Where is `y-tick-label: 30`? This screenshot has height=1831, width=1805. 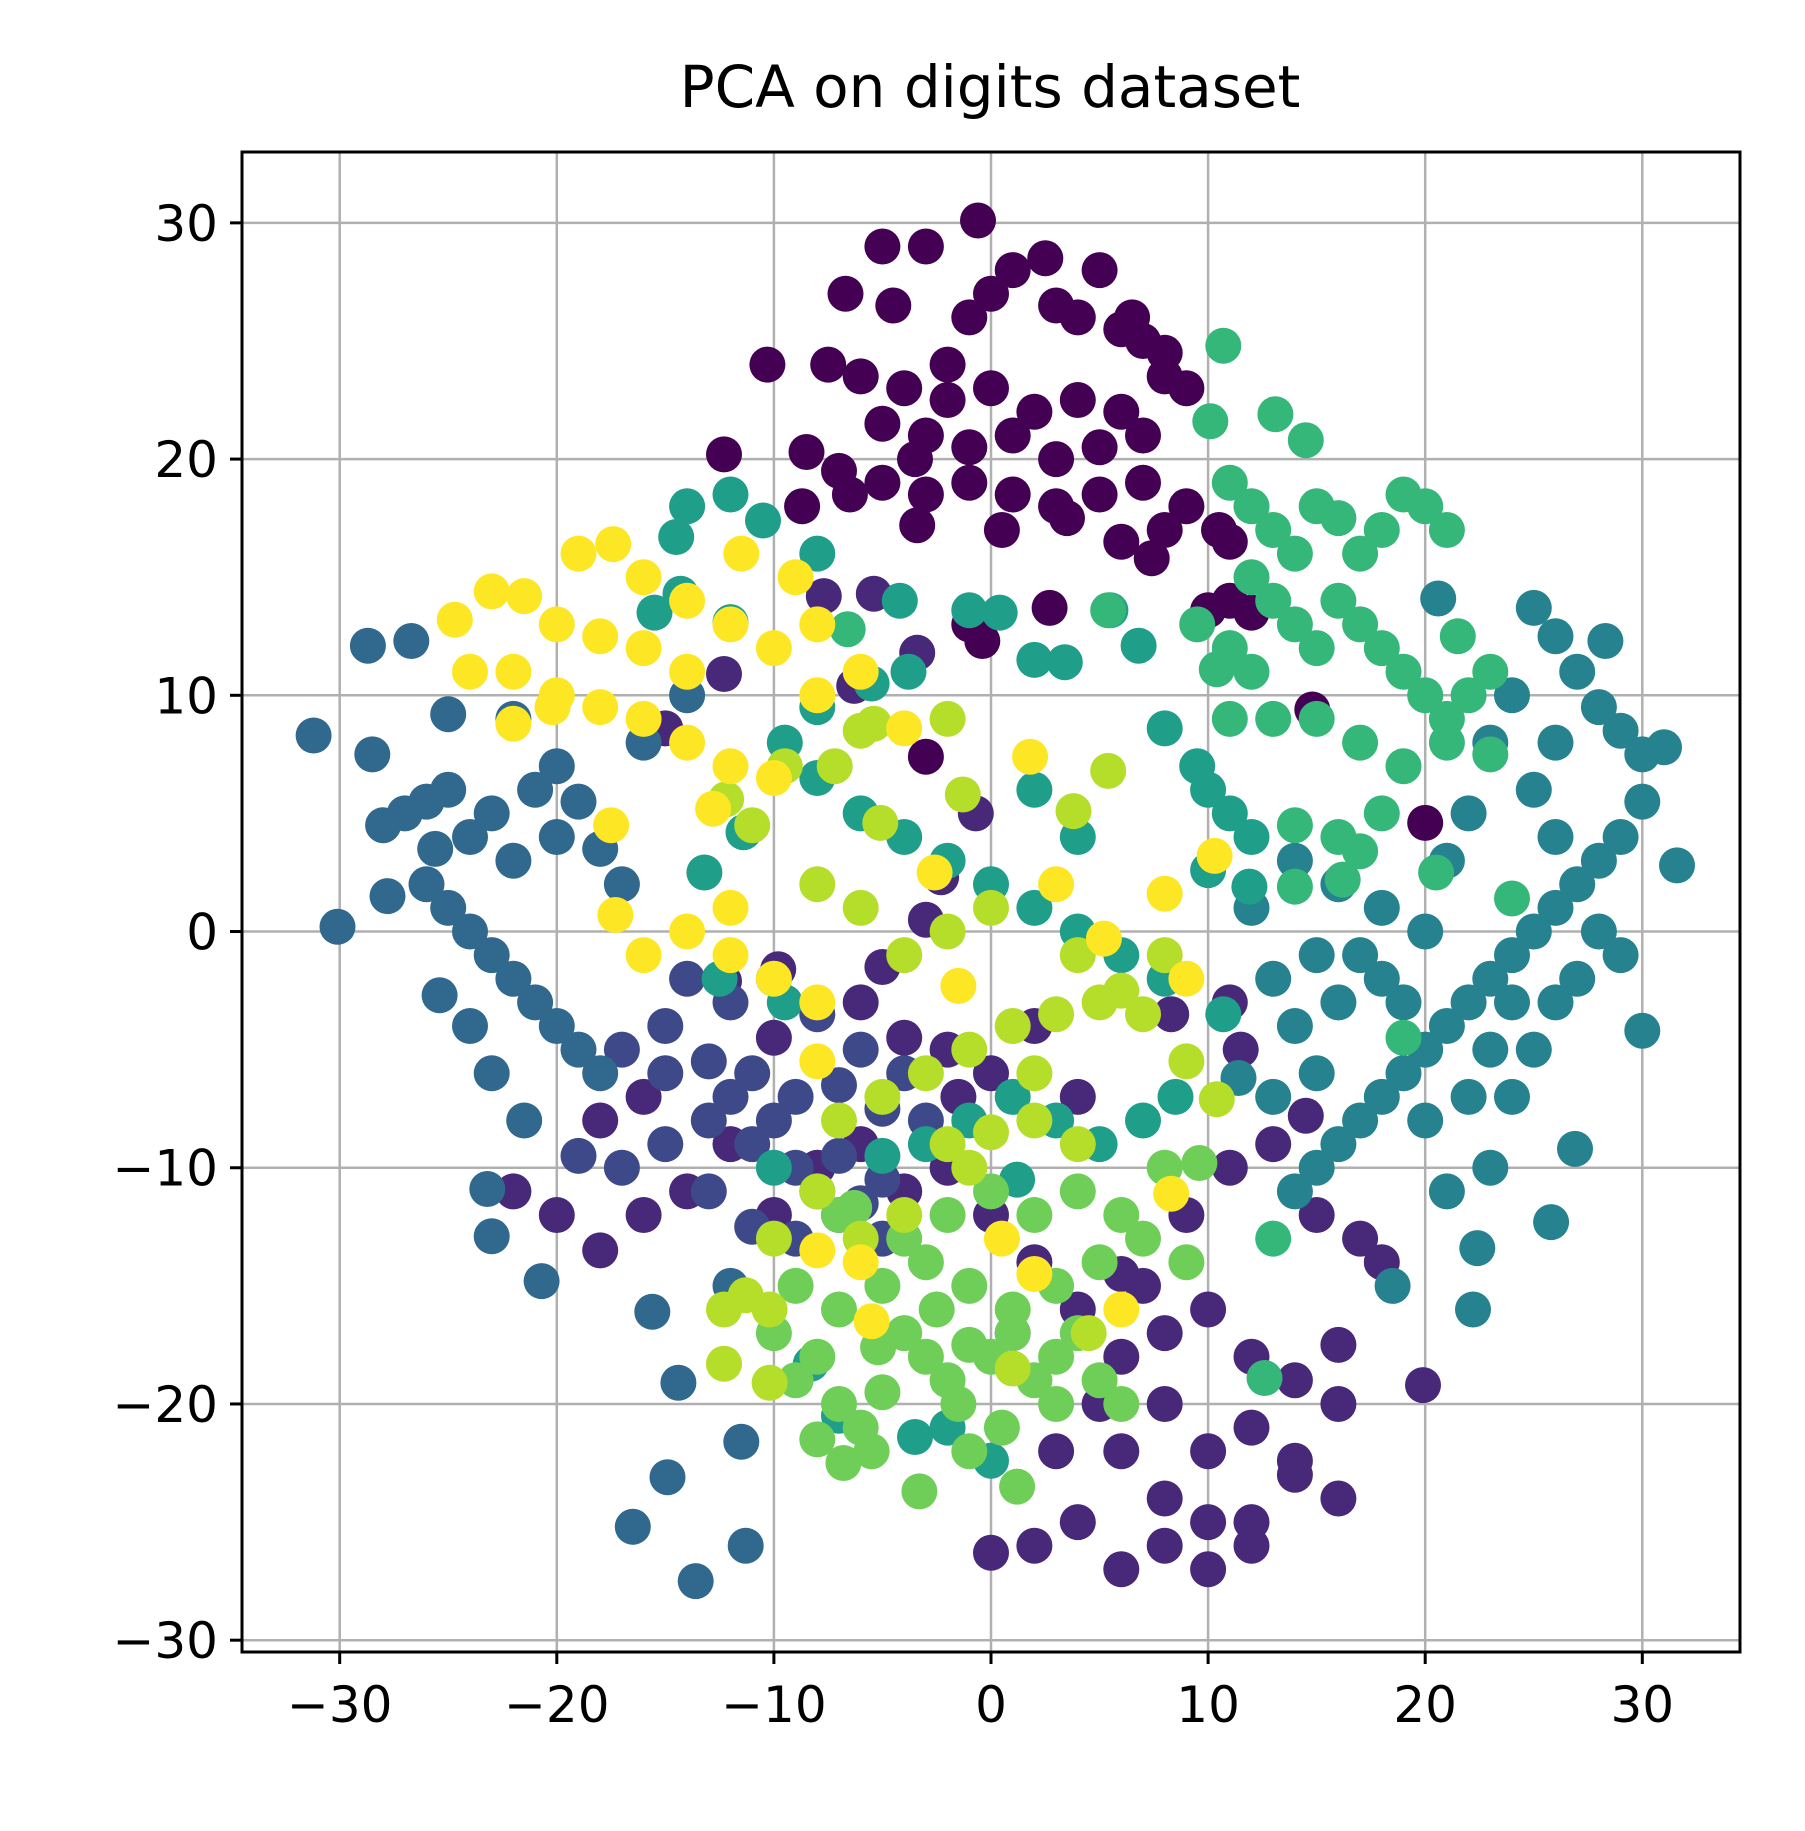 y-tick-label: 30 is located at coordinates (186, 224).